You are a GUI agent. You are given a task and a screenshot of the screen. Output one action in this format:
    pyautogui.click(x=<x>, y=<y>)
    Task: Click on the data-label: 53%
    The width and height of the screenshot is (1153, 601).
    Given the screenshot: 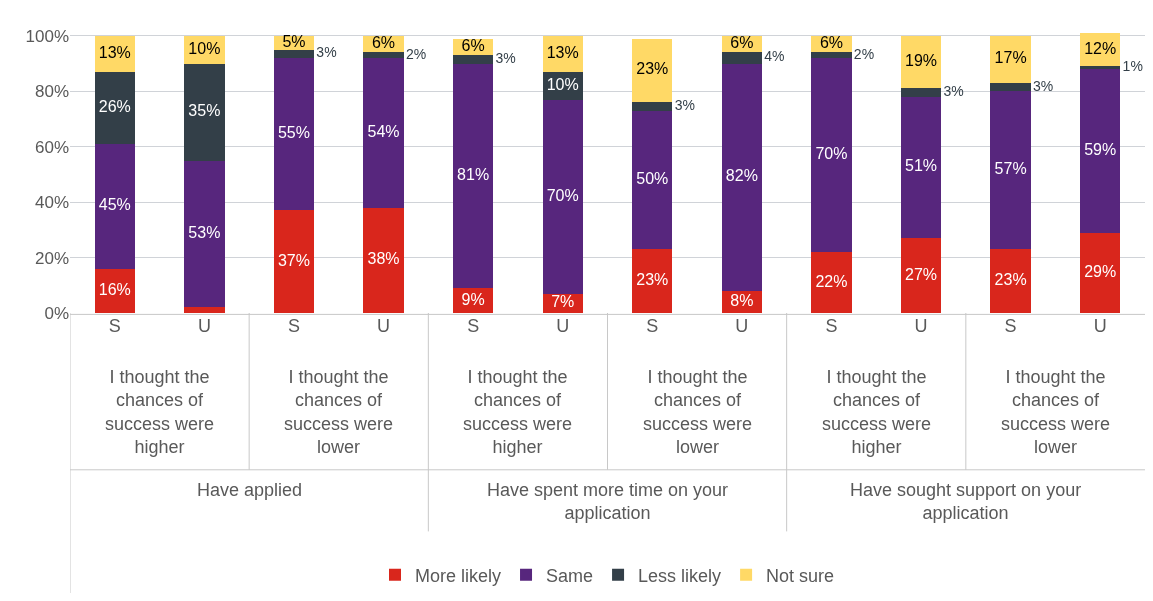 What is the action you would take?
    pyautogui.click(x=204, y=232)
    